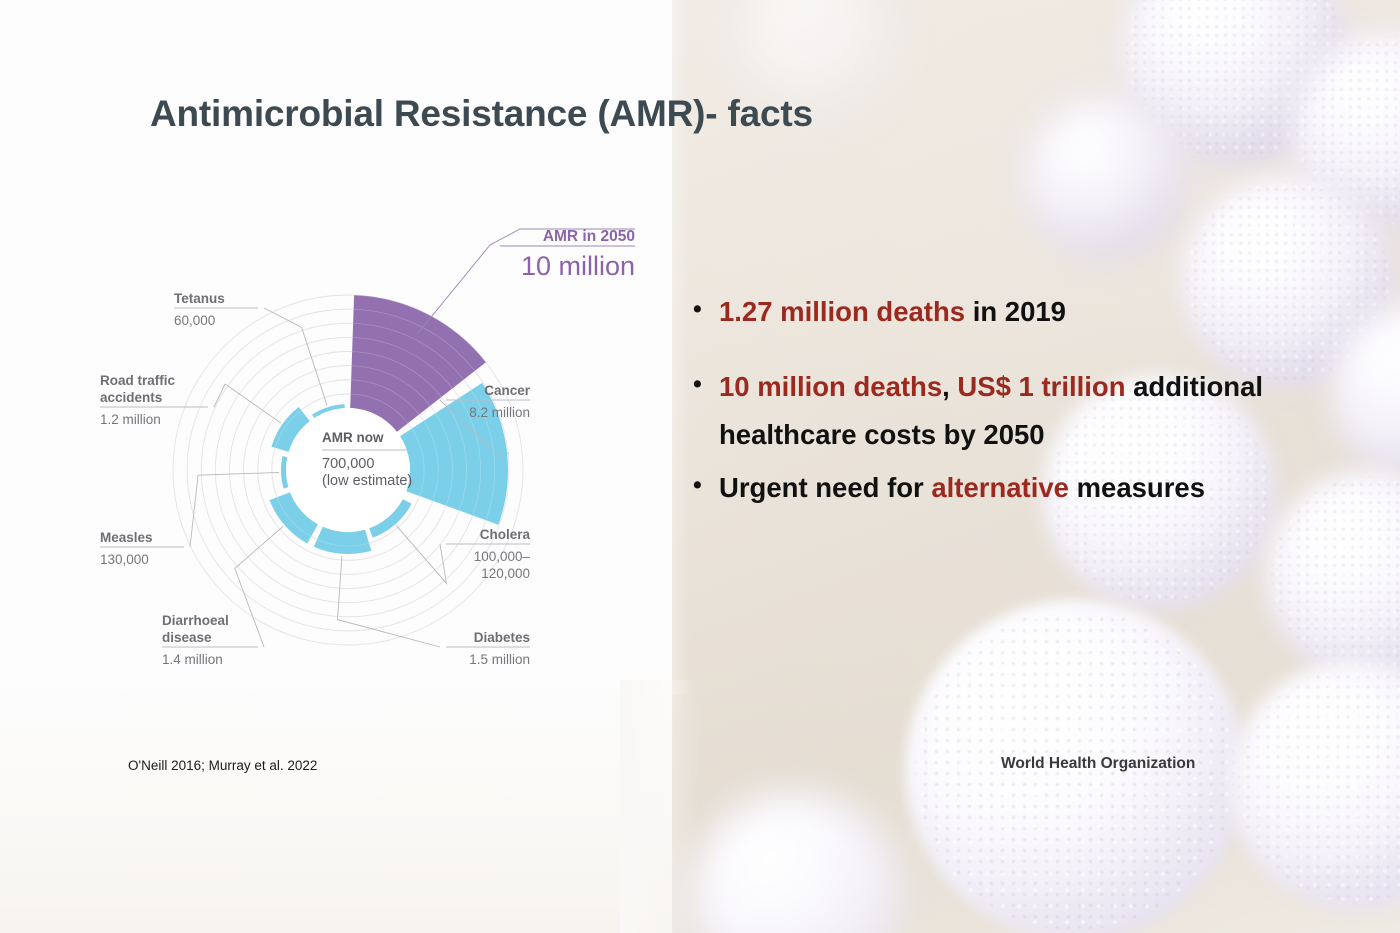 The width and height of the screenshot is (1400, 933). What do you see at coordinates (578, 266) in the screenshot?
I see `callout-value: 10 million` at bounding box center [578, 266].